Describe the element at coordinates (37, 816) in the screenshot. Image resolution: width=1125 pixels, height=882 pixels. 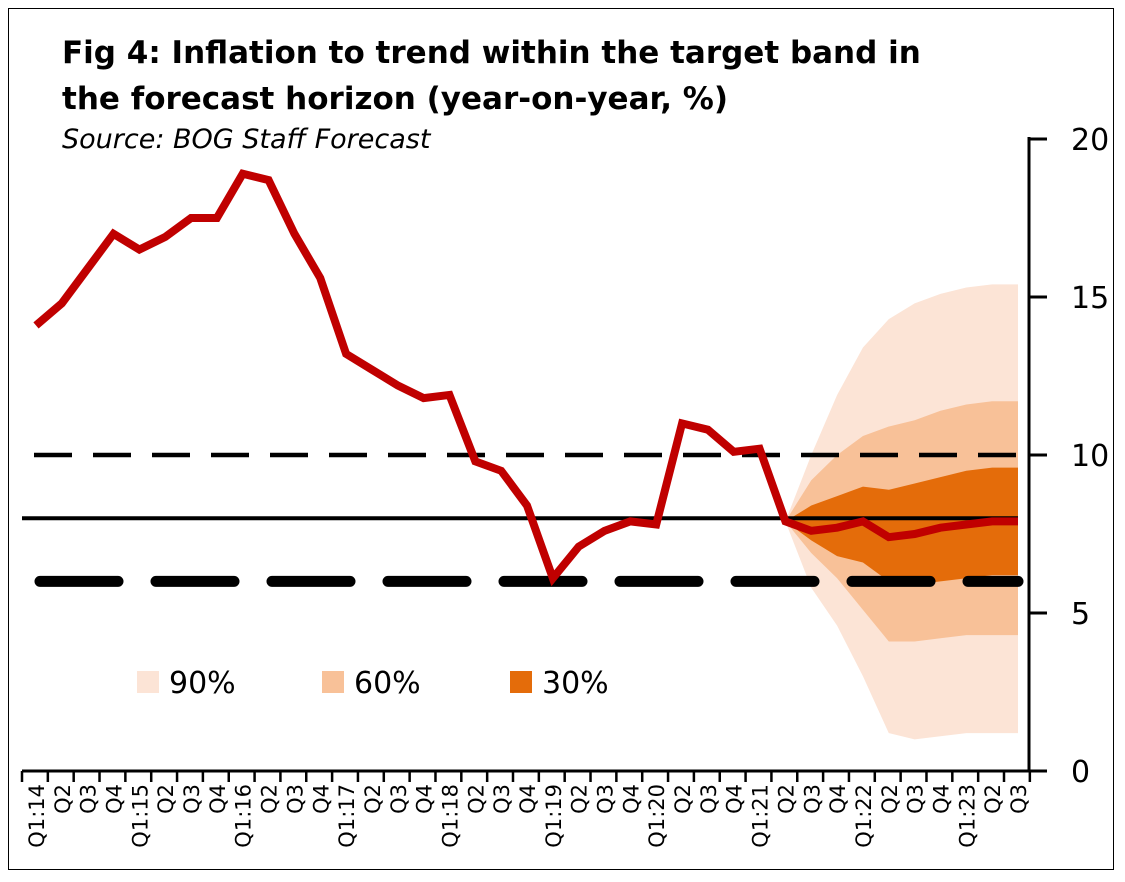
I see `x-tick-label: Q1:14` at that location.